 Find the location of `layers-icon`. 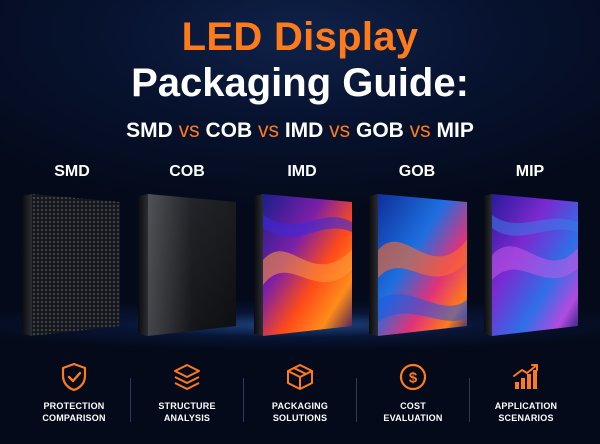

layers-icon is located at coordinates (187, 377).